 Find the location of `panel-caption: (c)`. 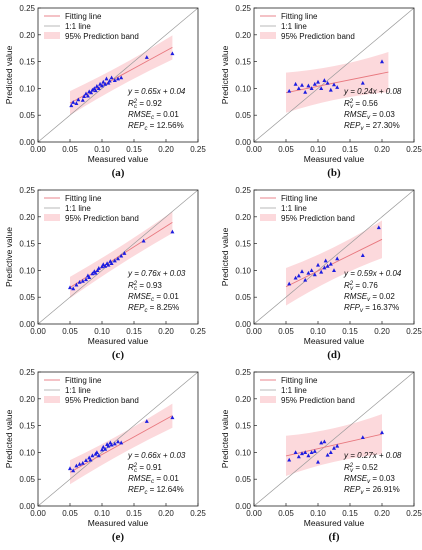

panel-caption: (c) is located at coordinates (118, 355).